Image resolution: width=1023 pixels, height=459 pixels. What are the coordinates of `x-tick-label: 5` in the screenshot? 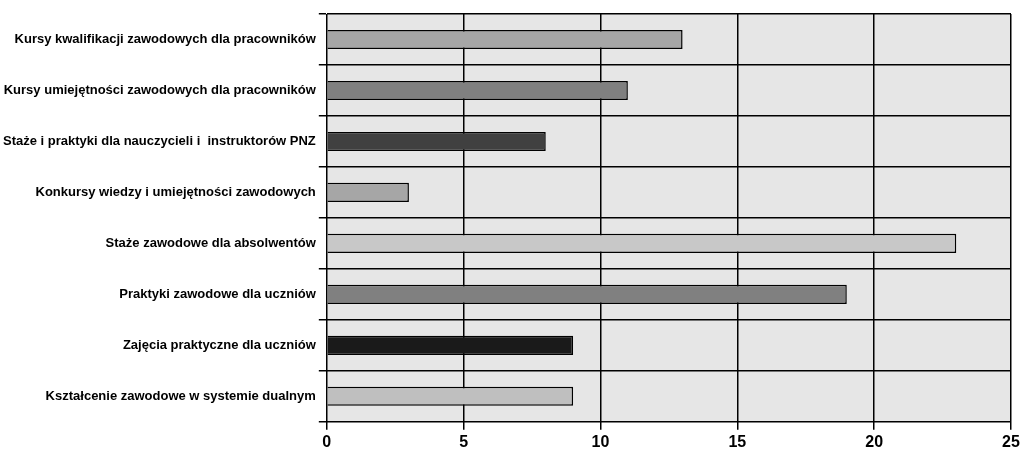 It's located at (464, 441).